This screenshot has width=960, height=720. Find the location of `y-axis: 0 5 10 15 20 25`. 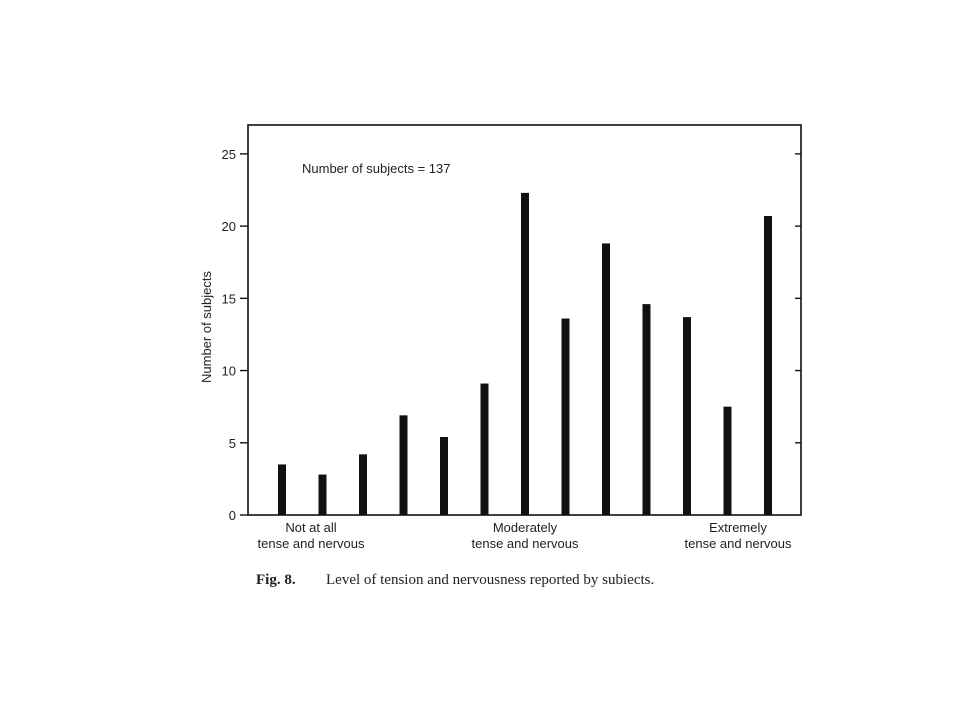

y-axis: 0 5 10 15 20 25 is located at coordinates (235, 335).